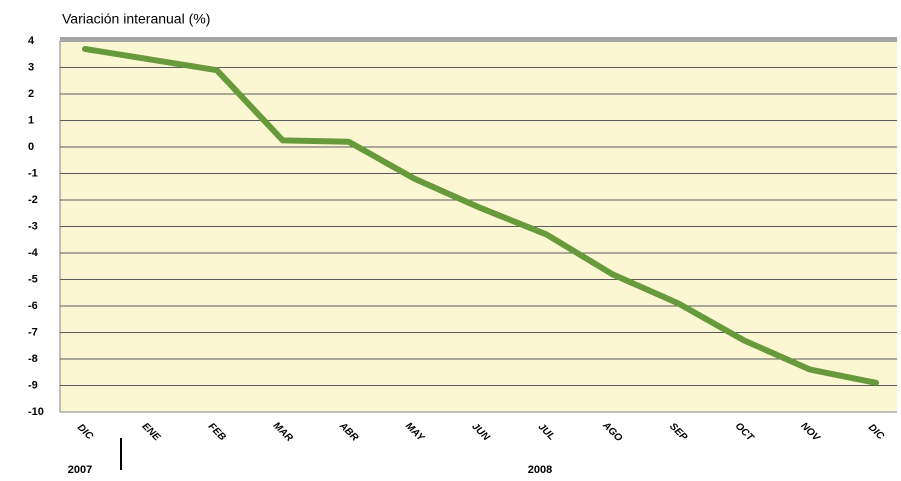 Image resolution: width=901 pixels, height=481 pixels. I want to click on x-tick-label: JUN, so click(480, 432).